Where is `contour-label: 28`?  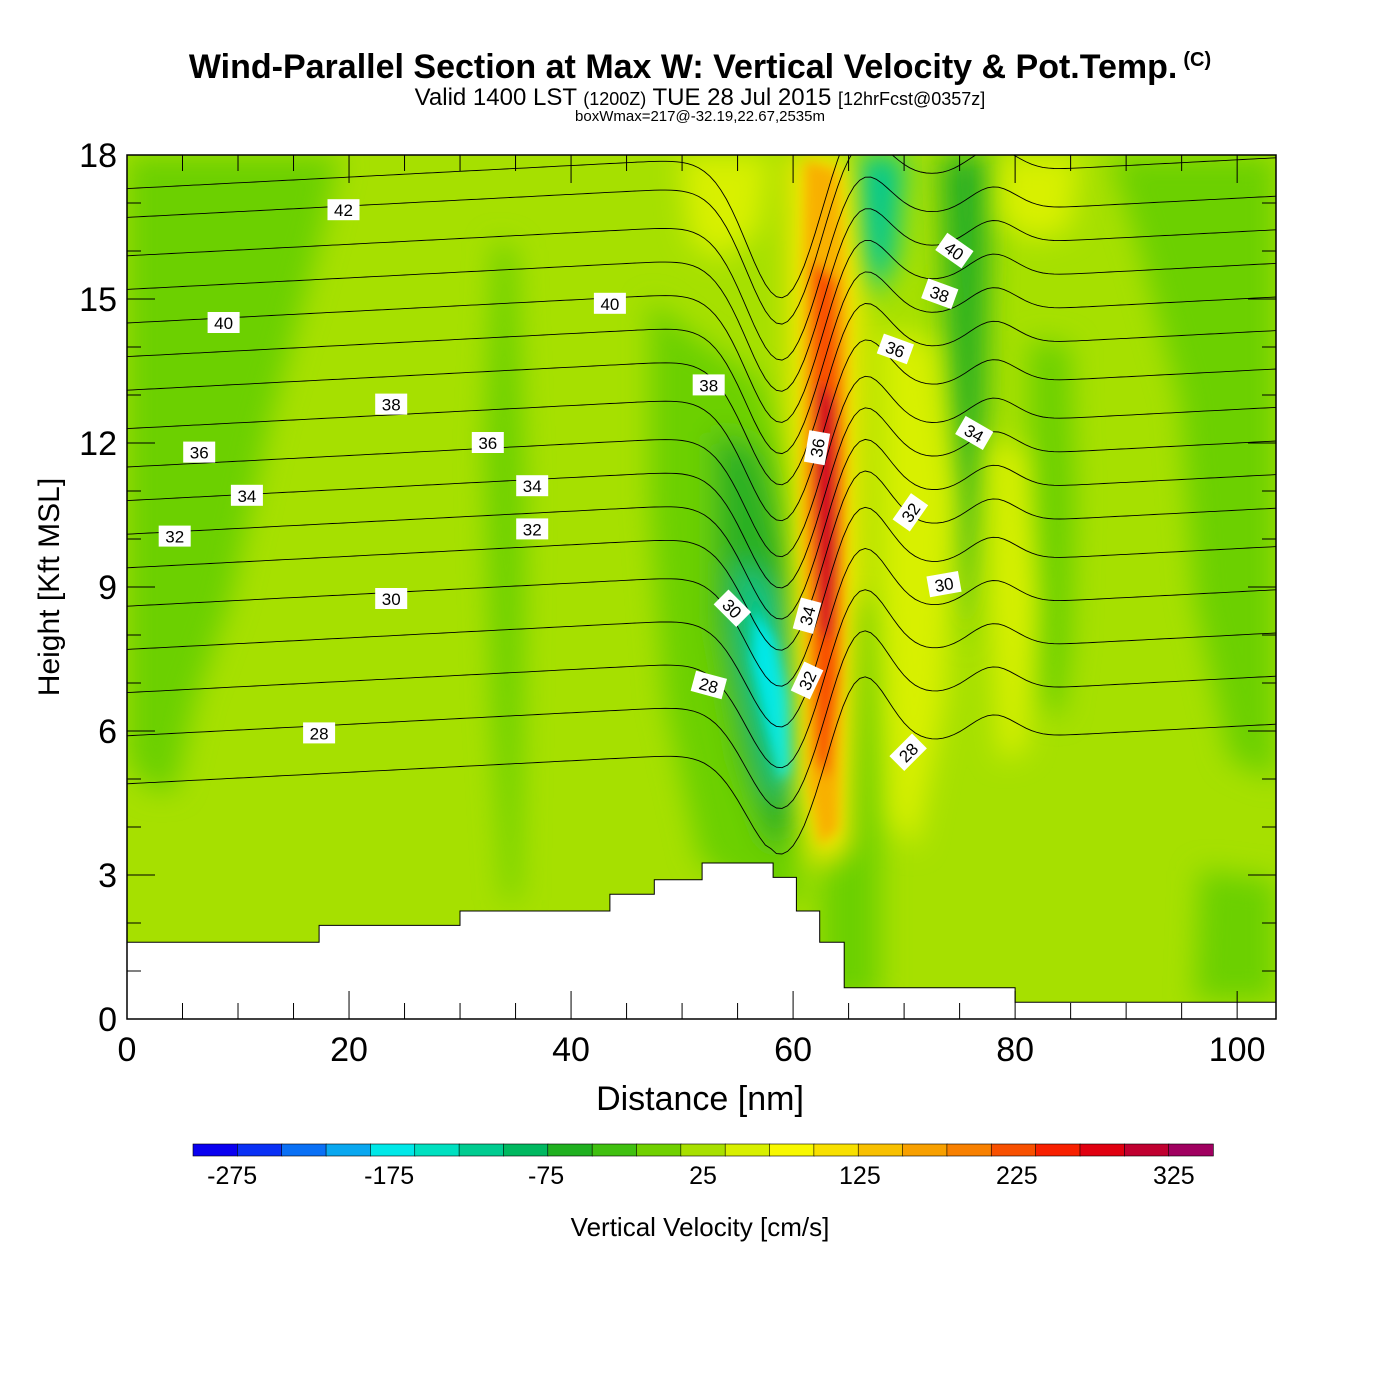 contour-label: 28 is located at coordinates (319, 733).